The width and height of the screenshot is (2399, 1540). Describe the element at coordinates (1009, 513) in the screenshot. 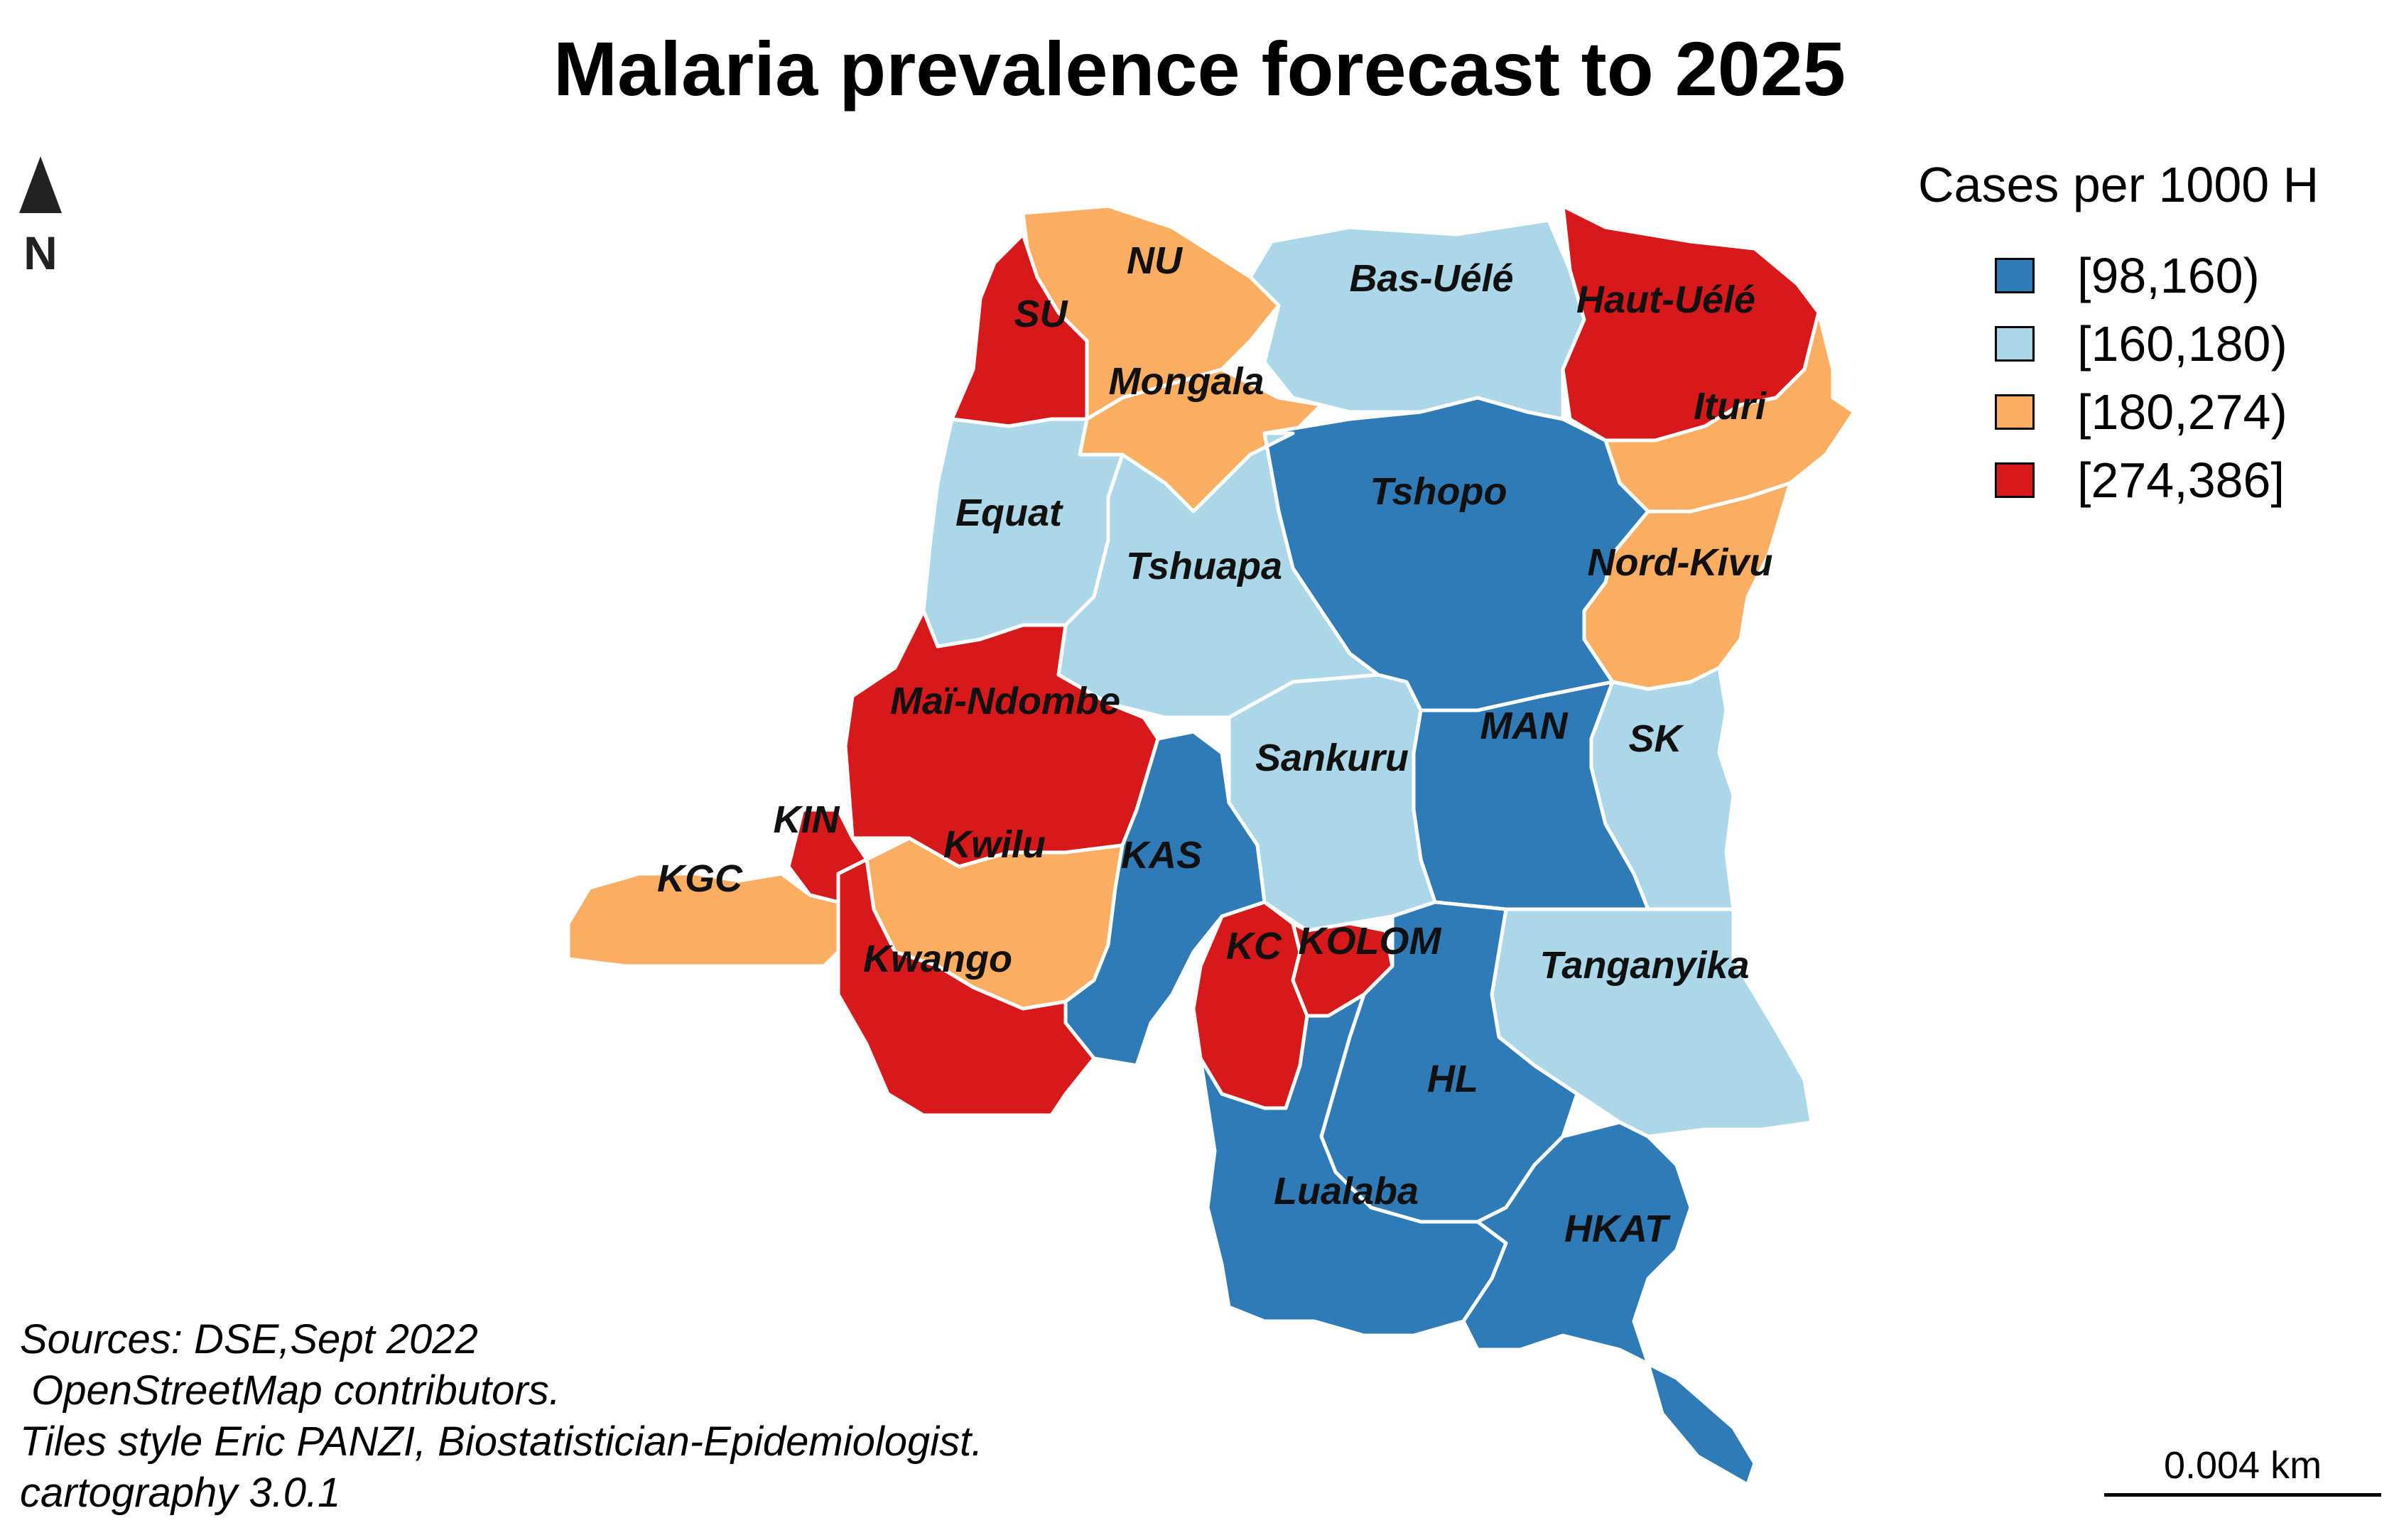

I see `province-label: Equat` at that location.